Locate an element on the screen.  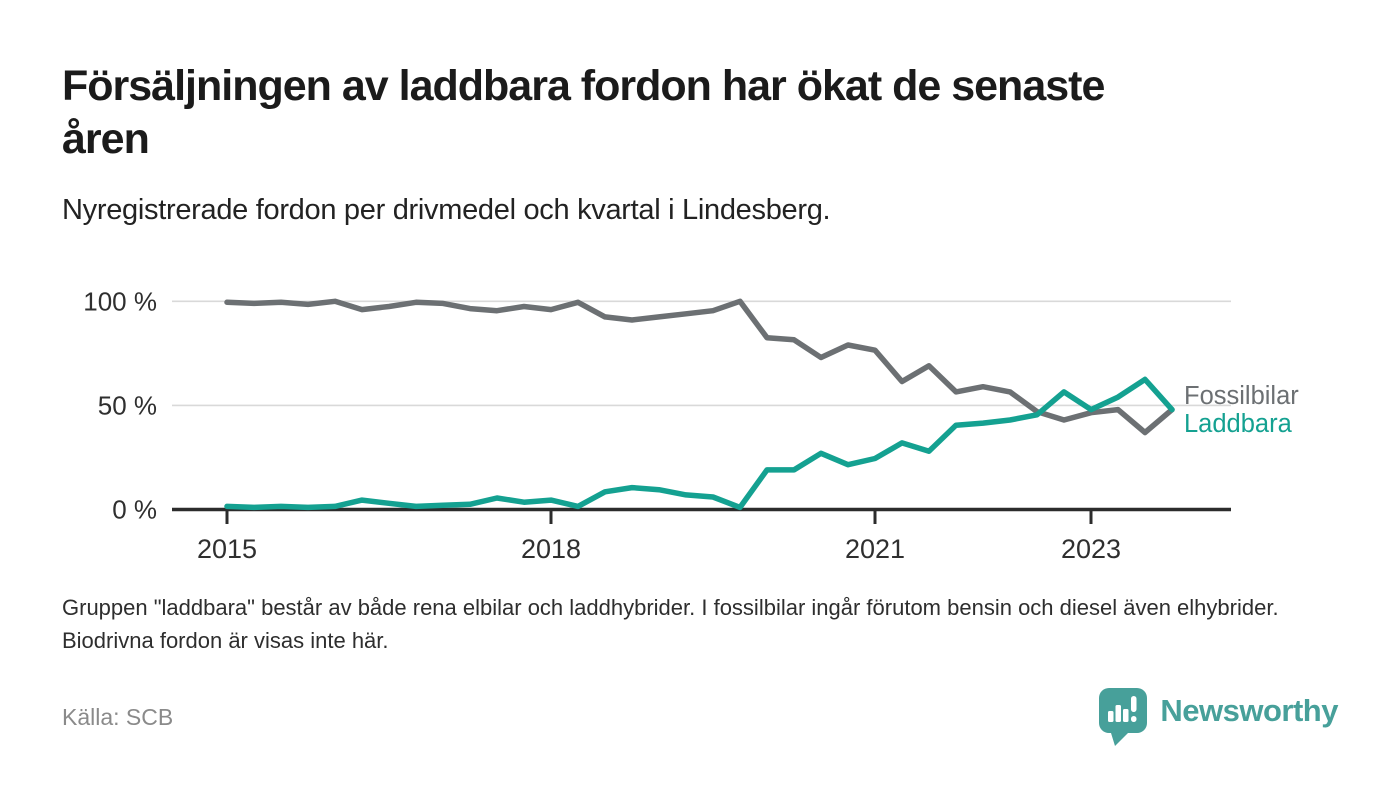
y-tick-label-50: 50 % is located at coordinates (127, 405).